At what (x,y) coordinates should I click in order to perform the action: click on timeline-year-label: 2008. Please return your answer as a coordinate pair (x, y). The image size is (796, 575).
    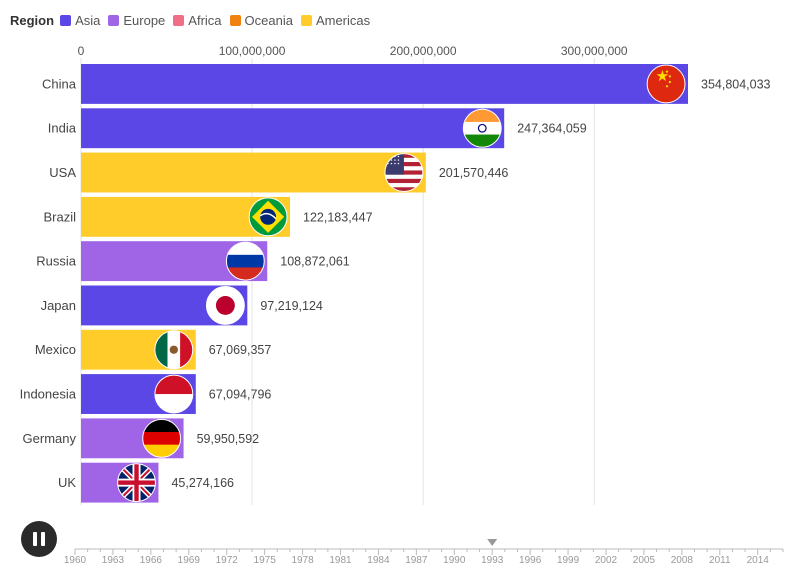
    Looking at the image, I should click on (682, 560).